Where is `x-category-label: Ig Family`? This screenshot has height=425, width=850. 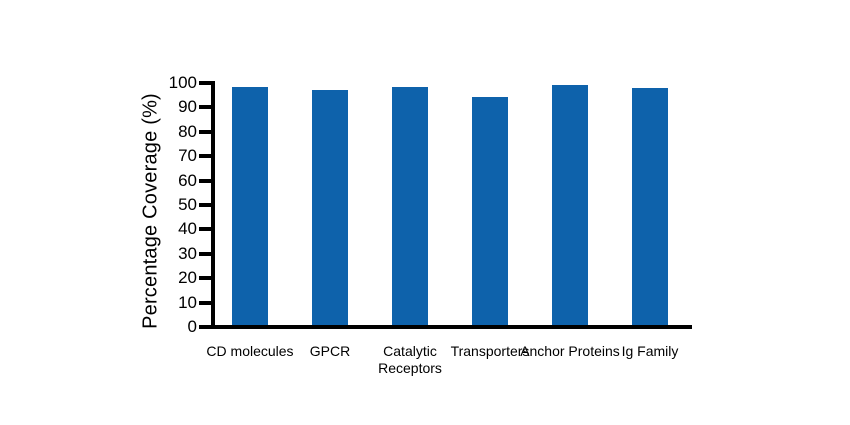
x-category-label: Ig Family is located at coordinates (650, 351).